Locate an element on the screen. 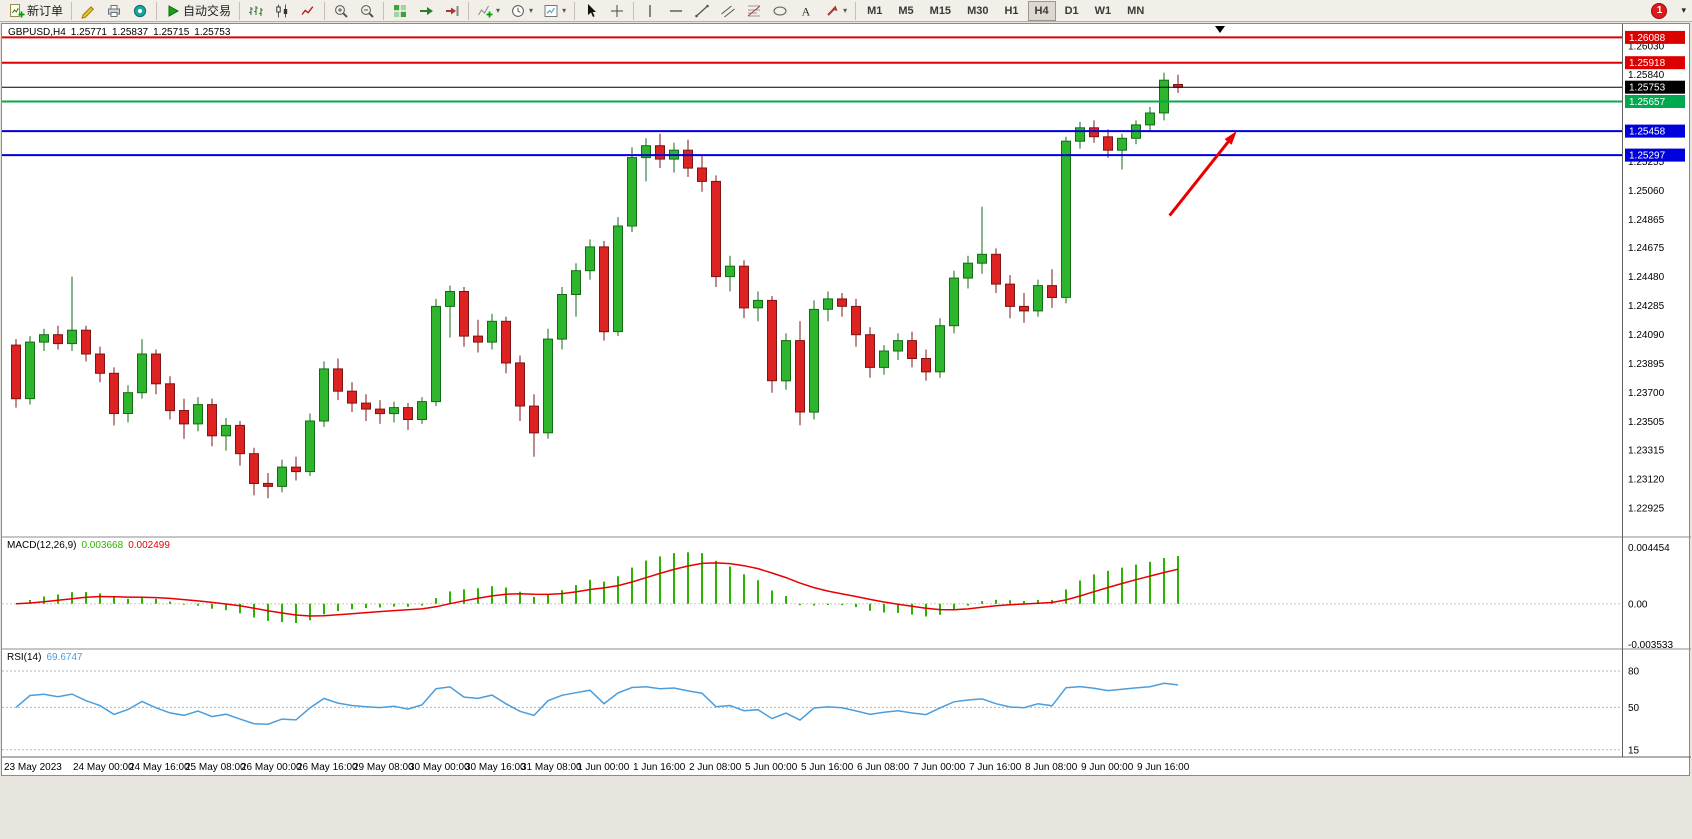 The height and width of the screenshot is (839, 1692). timeframe-w1: W1 is located at coordinates (1103, 11).